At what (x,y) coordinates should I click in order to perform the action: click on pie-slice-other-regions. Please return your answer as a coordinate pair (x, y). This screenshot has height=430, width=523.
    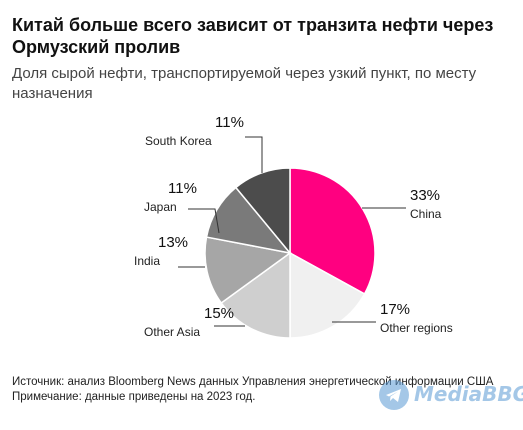
    Looking at the image, I should click on (327, 295).